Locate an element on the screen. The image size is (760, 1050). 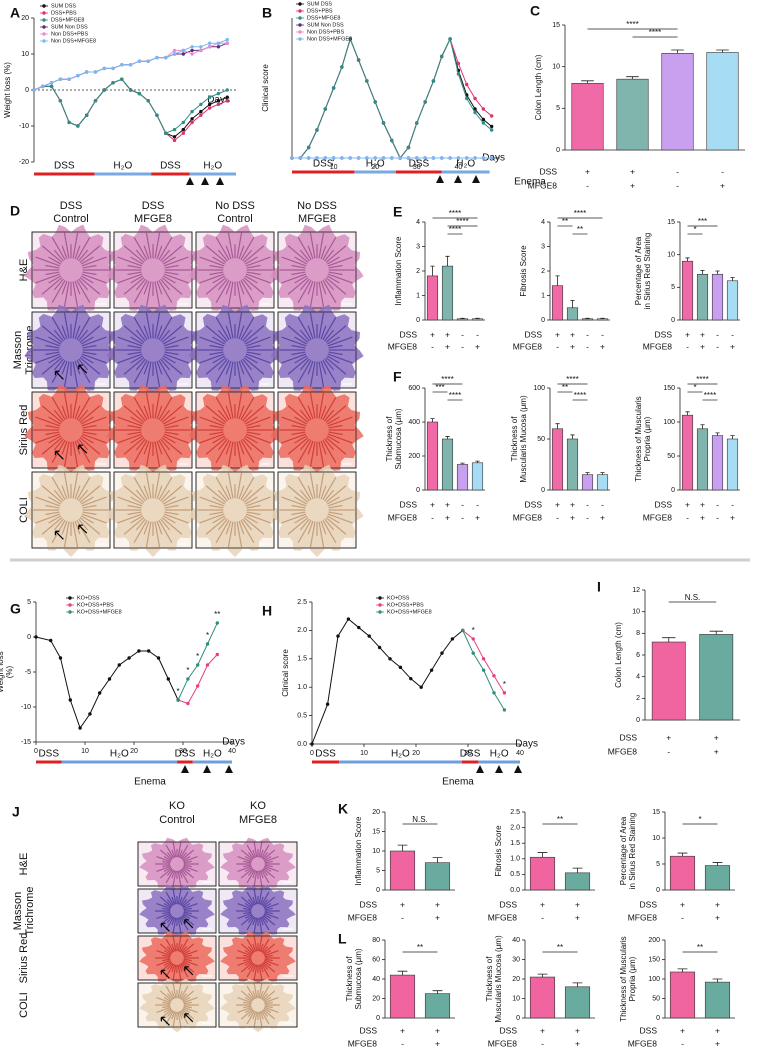
timeline-label: H₂O is located at coordinates (400, 754).